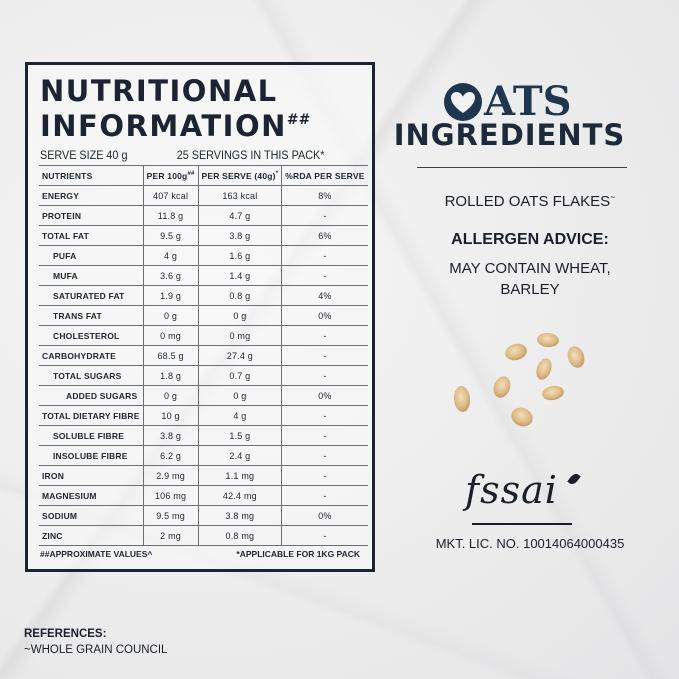 The width and height of the screenshot is (679, 679). What do you see at coordinates (239, 475) in the screenshot?
I see `per-serve-value: 1.1 mg` at bounding box center [239, 475].